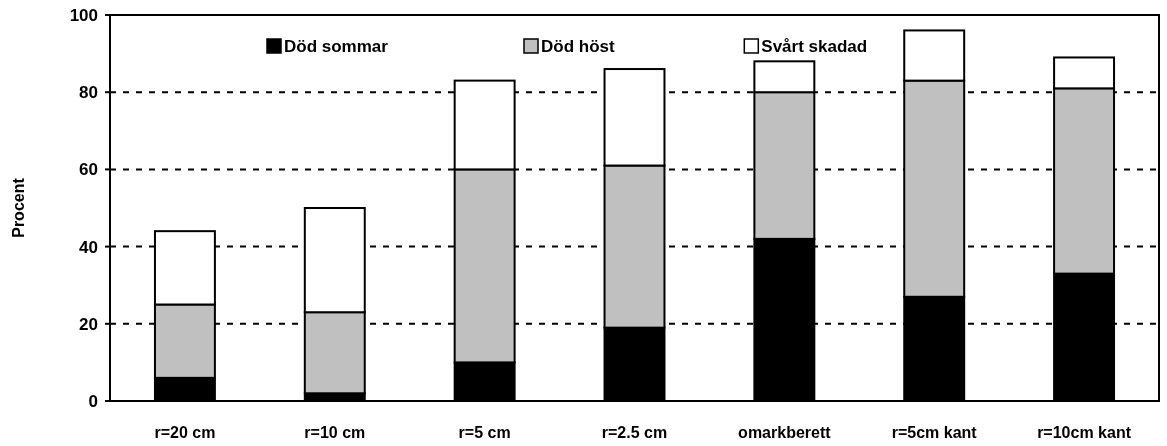 The height and width of the screenshot is (446, 1167). Describe the element at coordinates (185, 432) in the screenshot. I see `x-tick-label: r=20 cm` at that location.